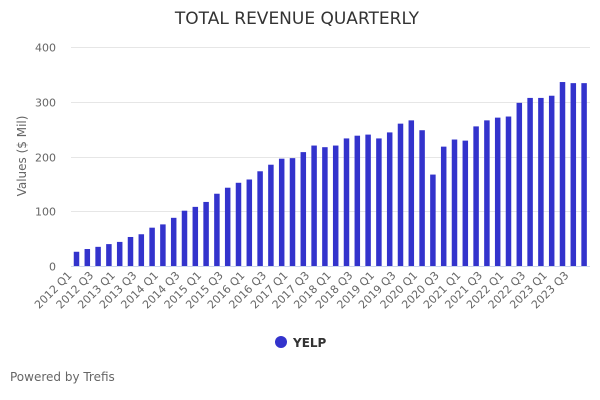 Image resolution: width=600 pixels, height=400 pixels. I want to click on bar-2022-q2, so click(519, 184).